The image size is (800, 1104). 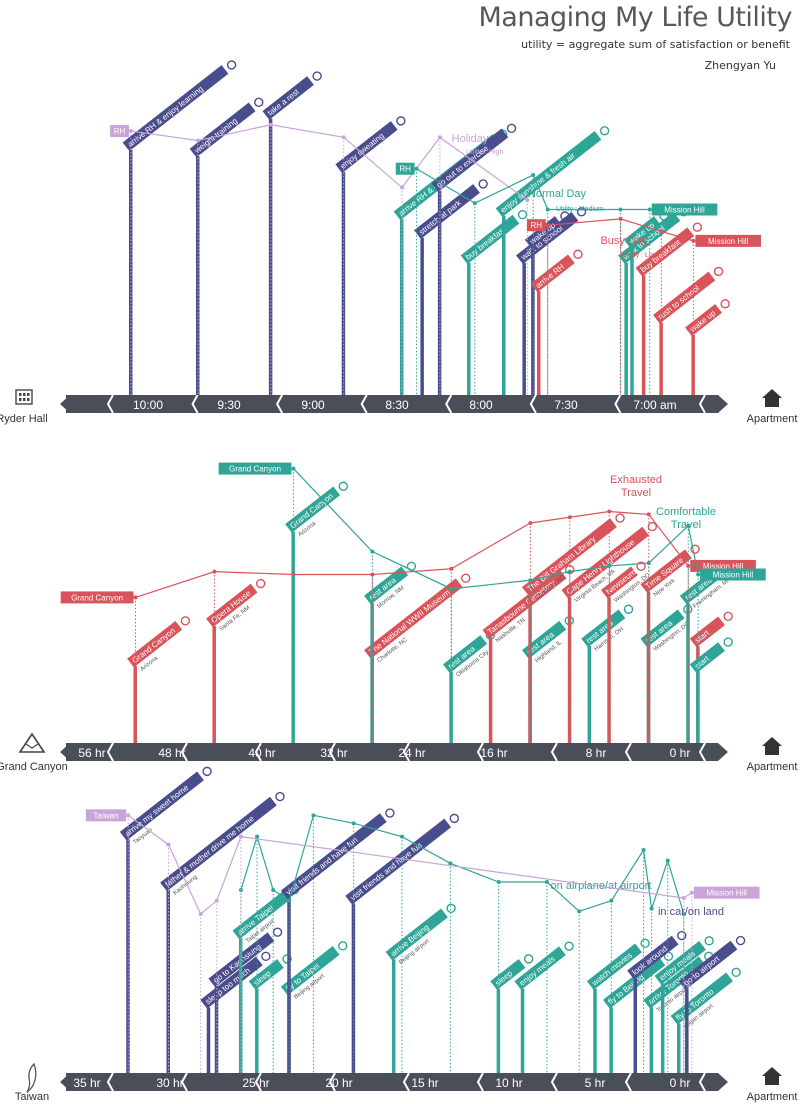 What do you see at coordinates (171, 753) in the screenshot?
I see `axis-tick-label: 48 hr` at bounding box center [171, 753].